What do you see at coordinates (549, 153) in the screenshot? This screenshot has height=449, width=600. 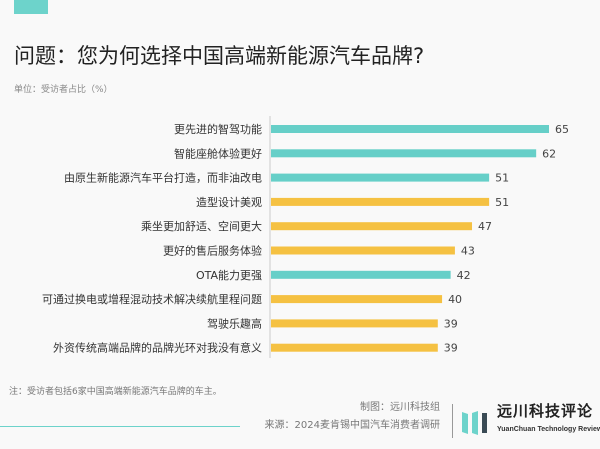 I see `value-label: 62` at bounding box center [549, 153].